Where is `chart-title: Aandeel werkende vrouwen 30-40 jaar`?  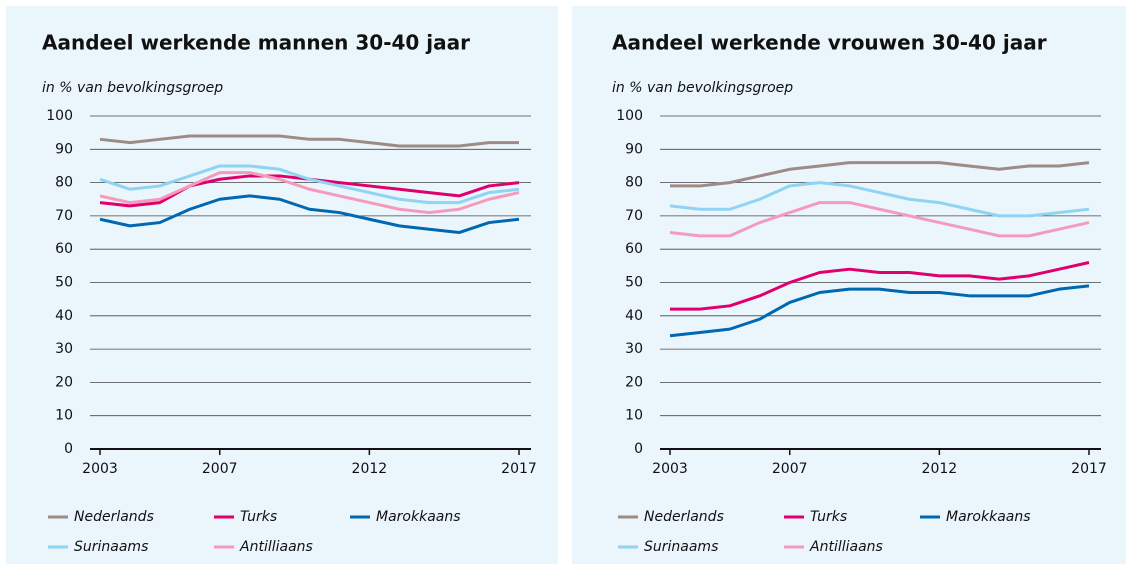 chart-title: Aandeel werkende vrouwen 30-40 jaar is located at coordinates (829, 43).